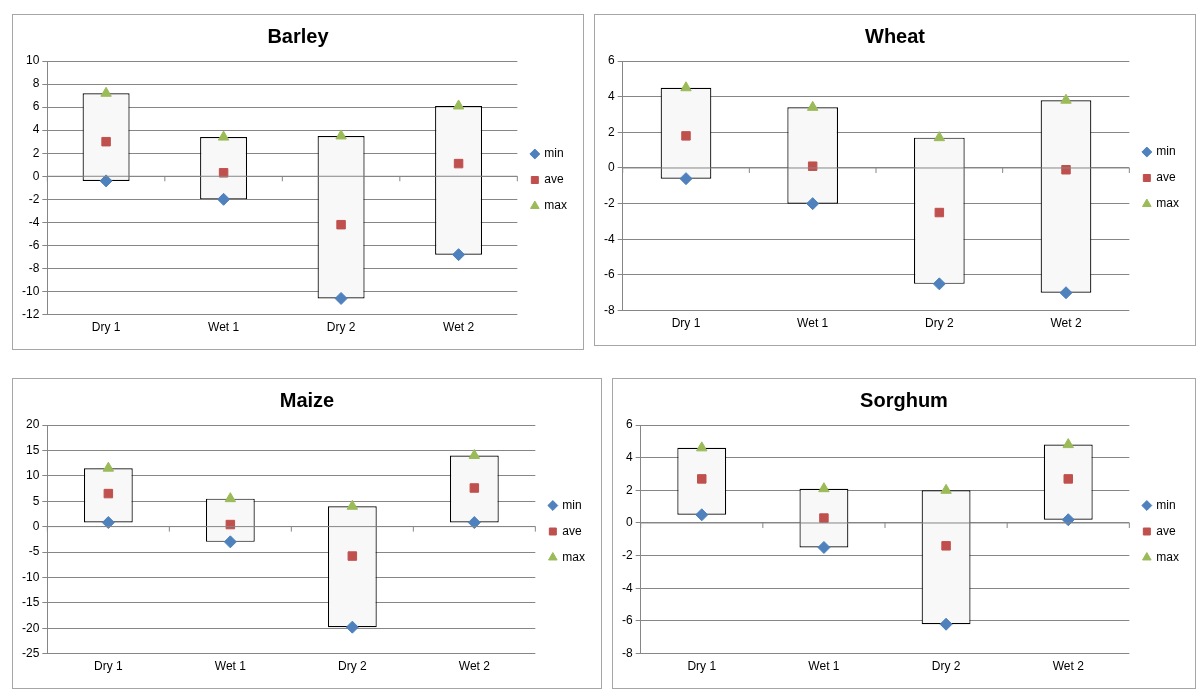 This screenshot has height=689, width=1196. I want to click on chart-title: Barley, so click(298, 35).